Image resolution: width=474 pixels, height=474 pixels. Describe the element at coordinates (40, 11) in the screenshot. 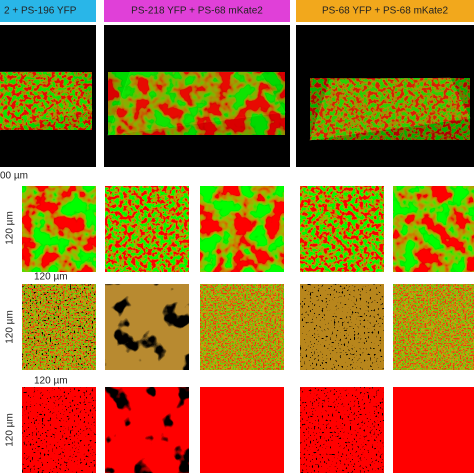

I see `header-label: 2 + PS-196 YFP` at that location.